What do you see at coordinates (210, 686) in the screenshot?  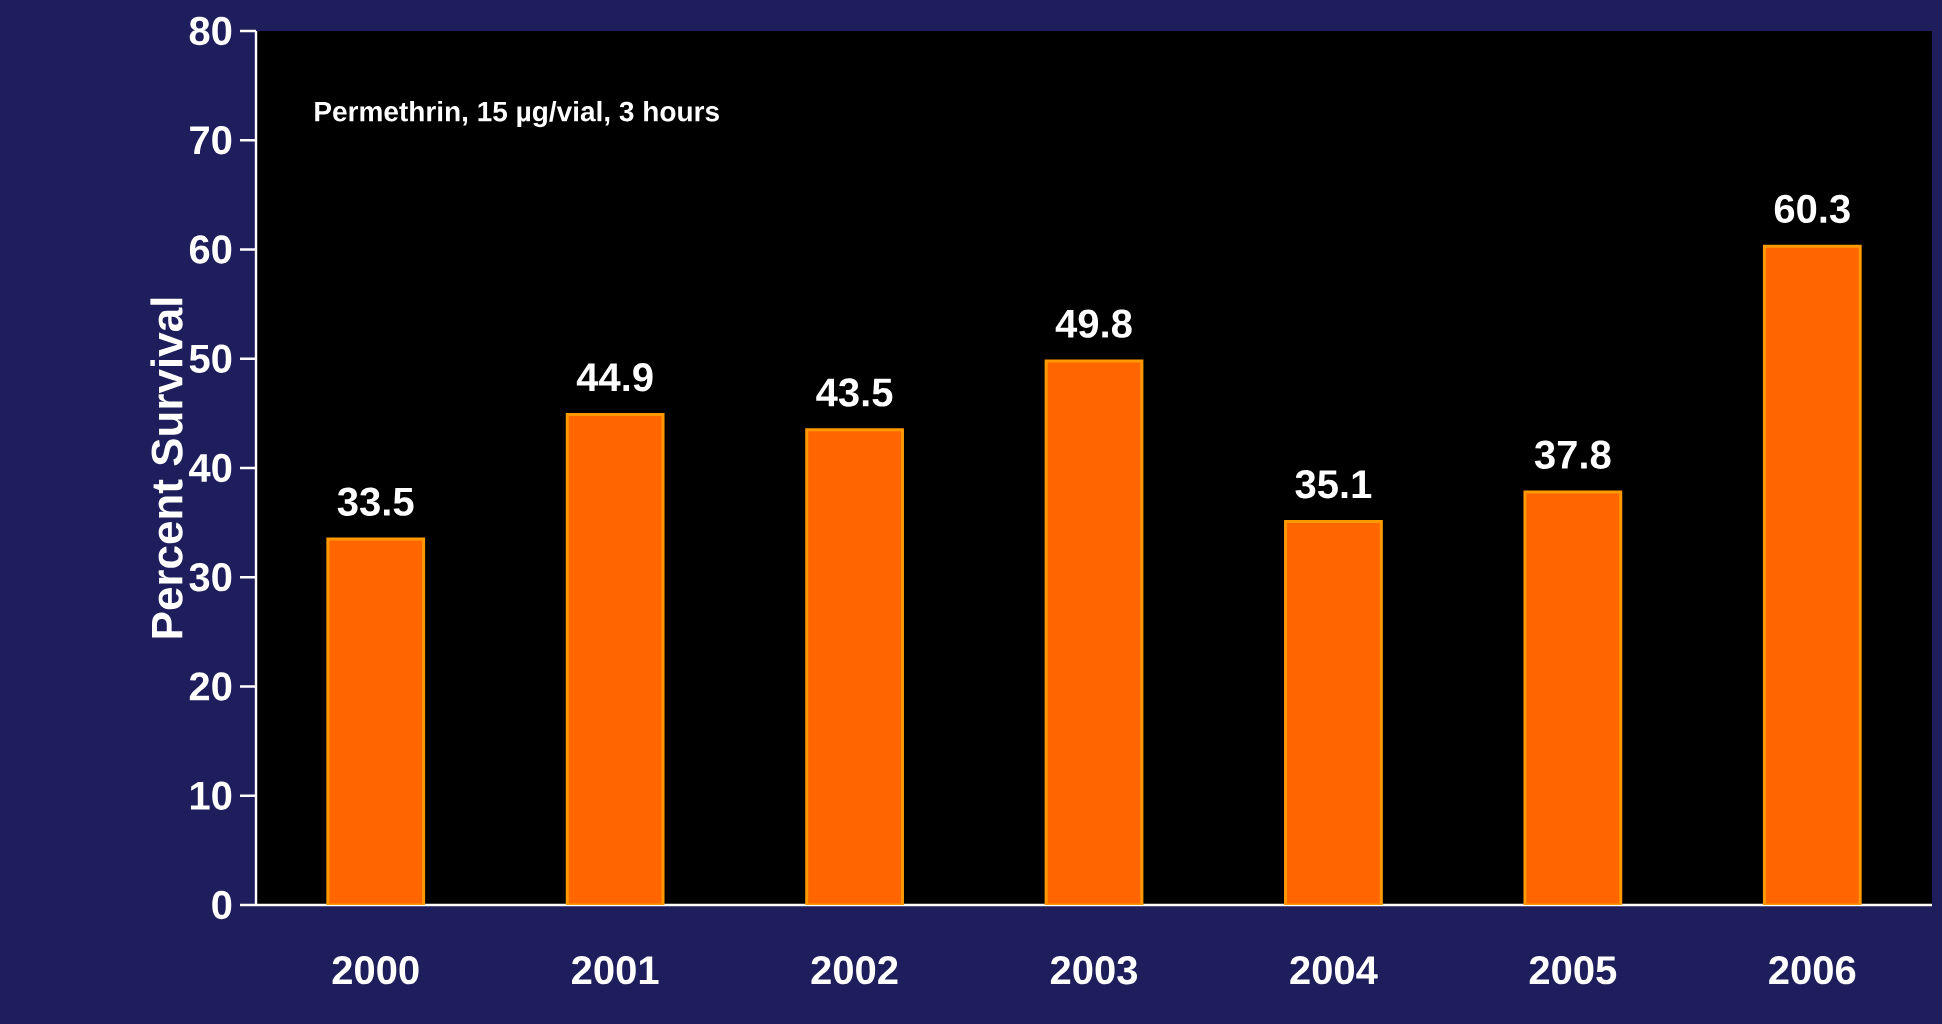 I see `y-tick-label: 20` at bounding box center [210, 686].